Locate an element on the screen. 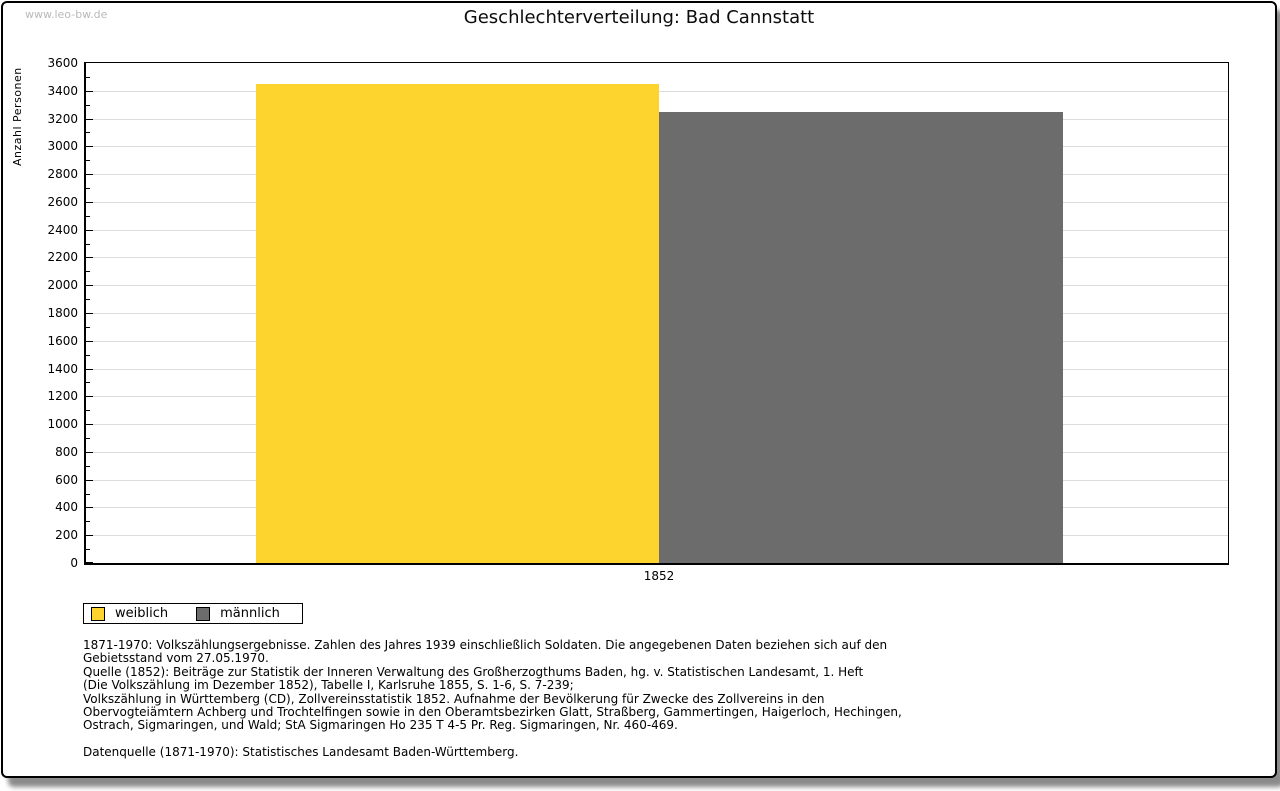 The image size is (1280, 791). y-tick-label: 600 is located at coordinates (66, 480).